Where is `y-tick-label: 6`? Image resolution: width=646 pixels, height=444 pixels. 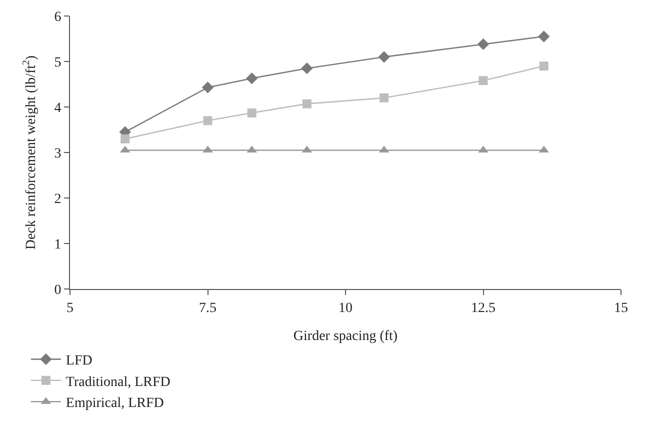
y-tick-label: 6 is located at coordinates (58, 17).